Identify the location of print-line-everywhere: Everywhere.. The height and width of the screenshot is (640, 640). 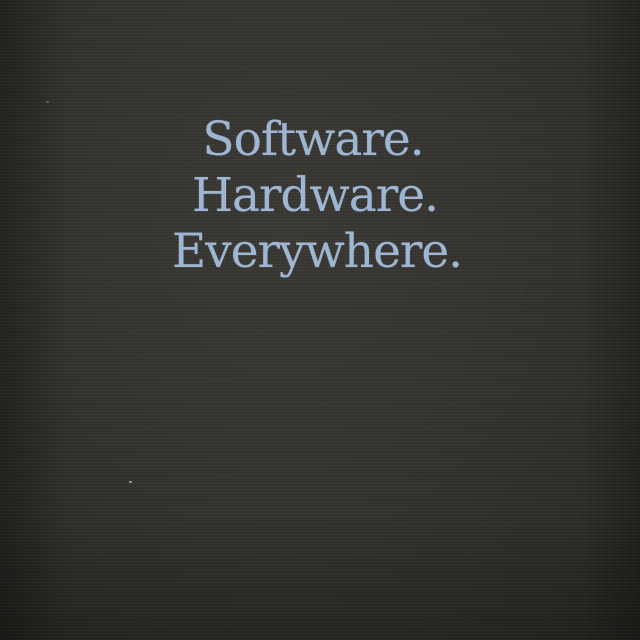
(317, 251).